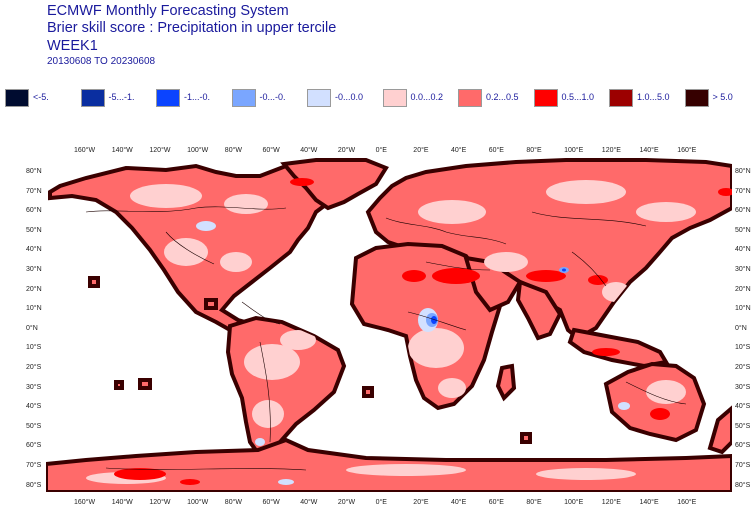 The width and height of the screenshot is (756, 510). What do you see at coordinates (743, 426) in the screenshot?
I see `latitude-label: 50°S` at bounding box center [743, 426].